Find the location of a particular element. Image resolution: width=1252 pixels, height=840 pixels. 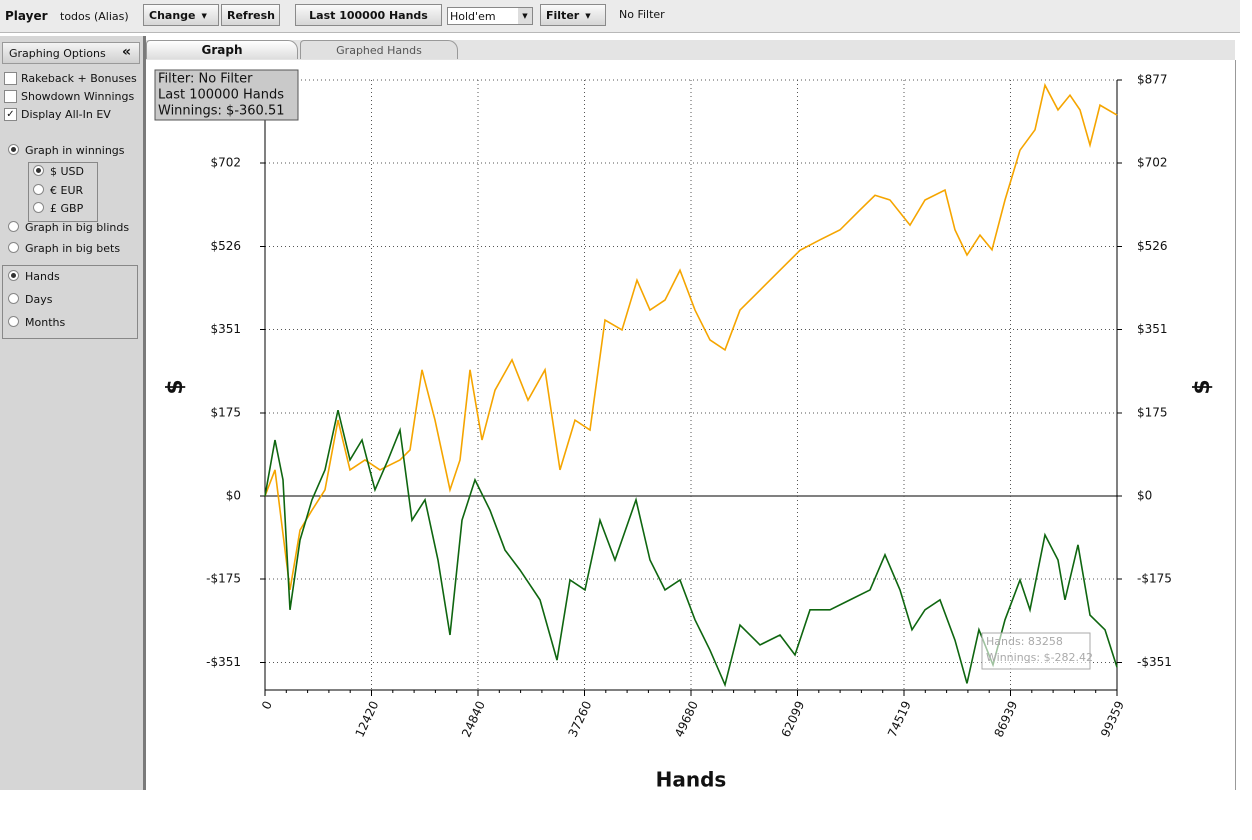

toolbar-button: Last 100000 Hands is located at coordinates (368, 15).